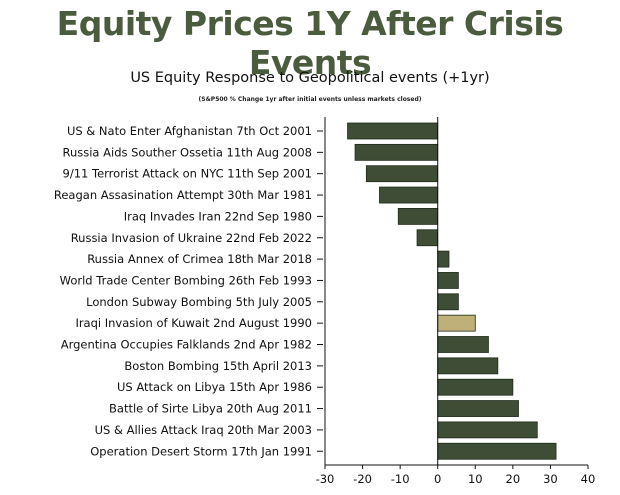 This screenshot has height=495, width=620. What do you see at coordinates (189, 131) in the screenshot?
I see `category-label-0: US & Nato Enter Afghanistan 7th Oct 2001` at bounding box center [189, 131].